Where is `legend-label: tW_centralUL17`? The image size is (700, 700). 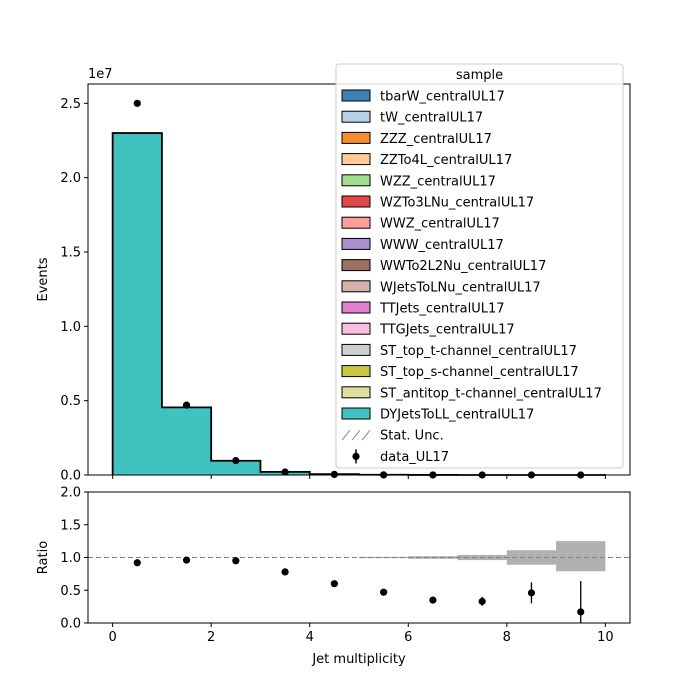
legend-label: tW_centralUL17 is located at coordinates (431, 118).